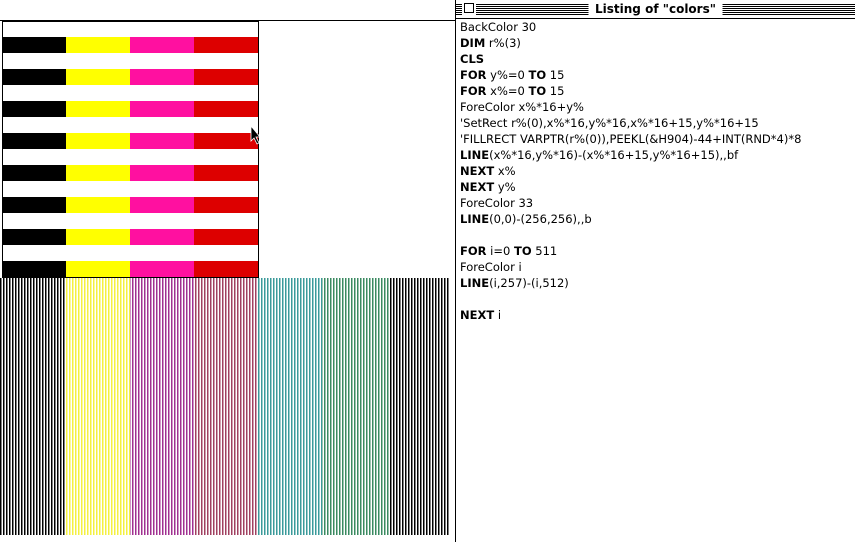 The height and width of the screenshot is (542, 855). Describe the element at coordinates (630, 203) in the screenshot. I see `code-line: ForeColor 33` at that location.